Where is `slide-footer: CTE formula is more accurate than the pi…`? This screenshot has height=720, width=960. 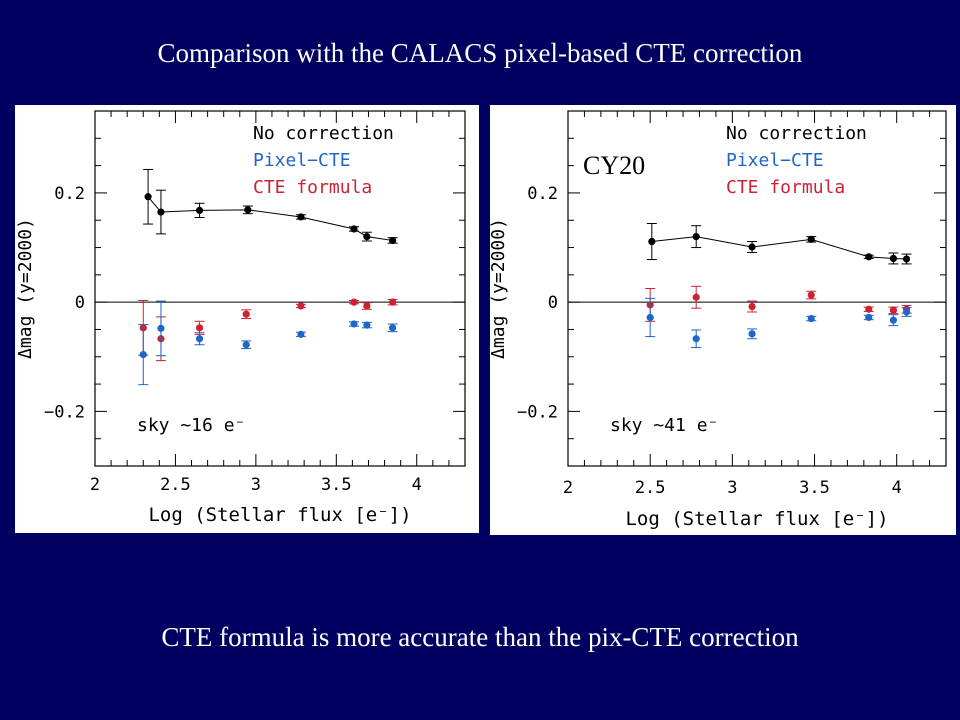
slide-footer: CTE formula is more accurate than the pi… is located at coordinates (480, 637).